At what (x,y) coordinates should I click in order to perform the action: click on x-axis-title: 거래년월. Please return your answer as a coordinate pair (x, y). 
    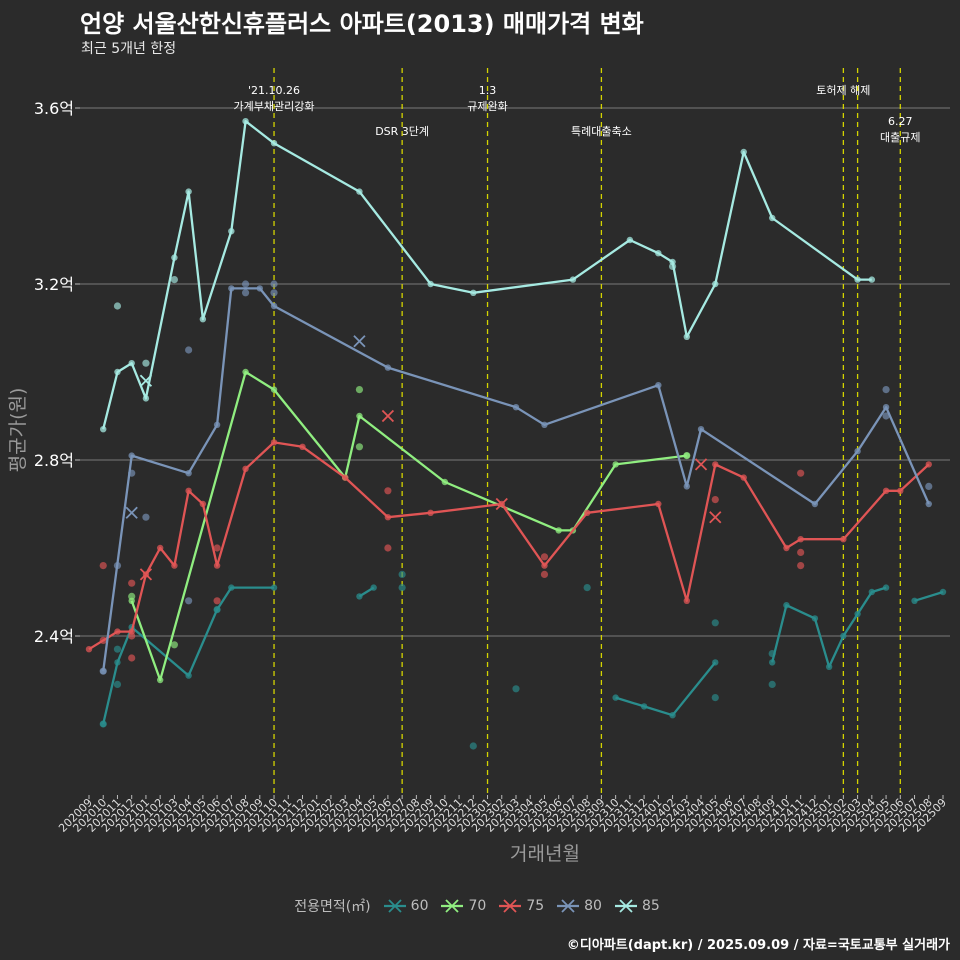
    Looking at the image, I should click on (545, 854).